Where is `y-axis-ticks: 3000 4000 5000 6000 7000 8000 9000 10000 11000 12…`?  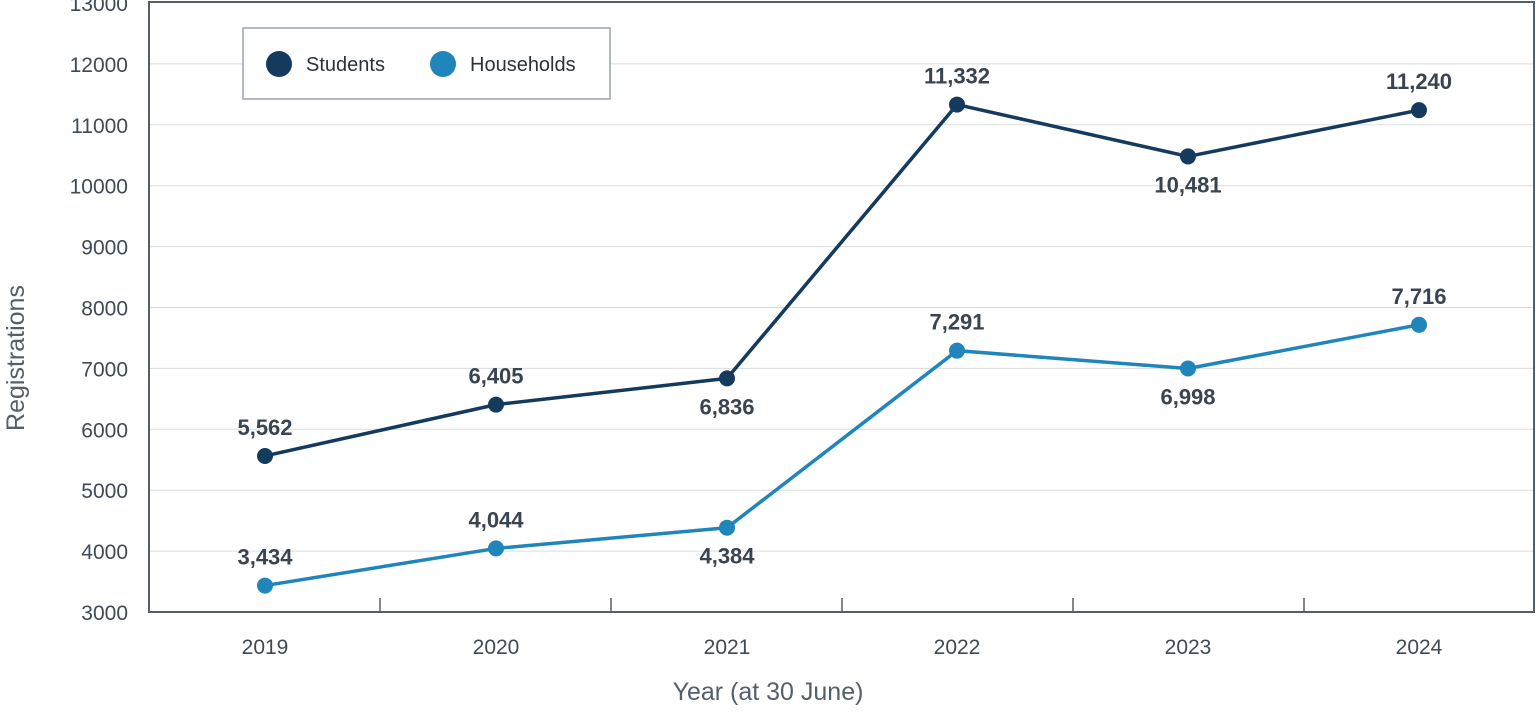 y-axis-ticks: 3000 4000 5000 6000 7000 8000 9000 10000 11000 12… is located at coordinates (99, 312).